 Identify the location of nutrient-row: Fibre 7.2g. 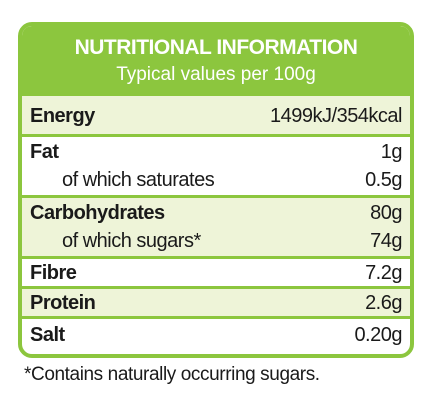
(216, 273).